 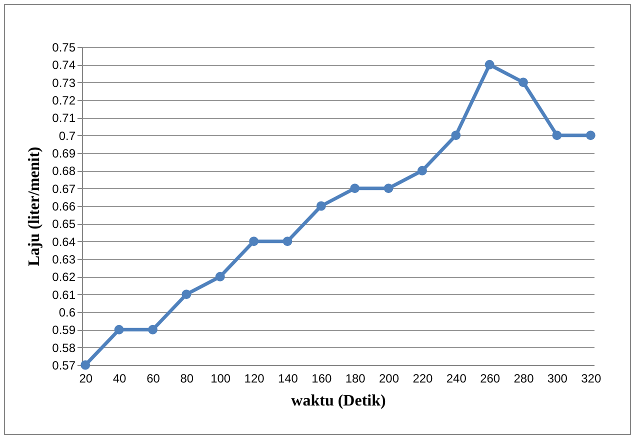 I want to click on y-tick-label: 0.7, so click(x=67, y=135).